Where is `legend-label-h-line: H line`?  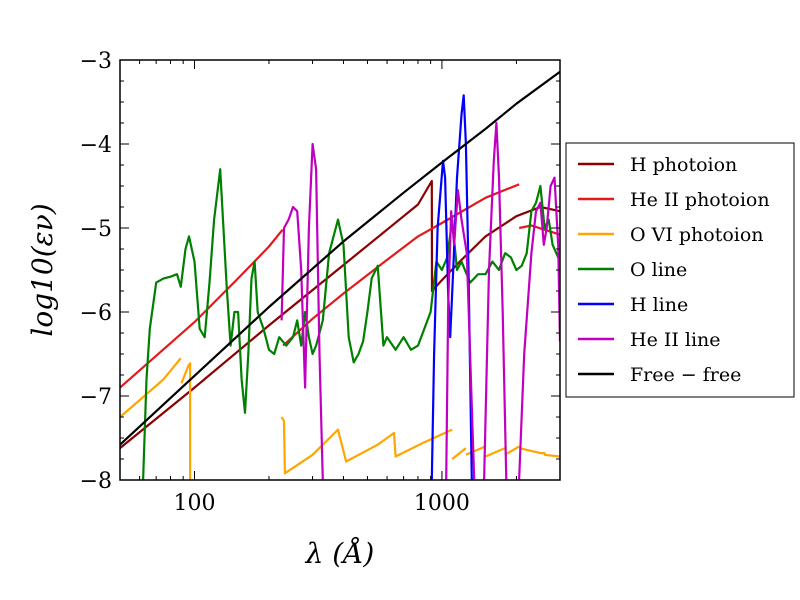 legend-label-h-line: H line is located at coordinates (659, 305).